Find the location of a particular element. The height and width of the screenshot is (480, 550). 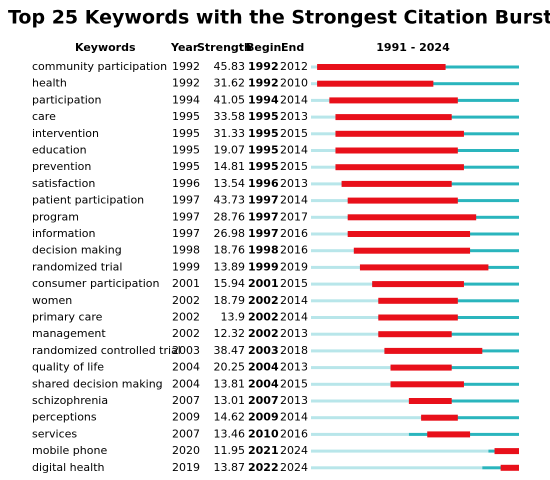

keyword: care is located at coordinates (44, 116).